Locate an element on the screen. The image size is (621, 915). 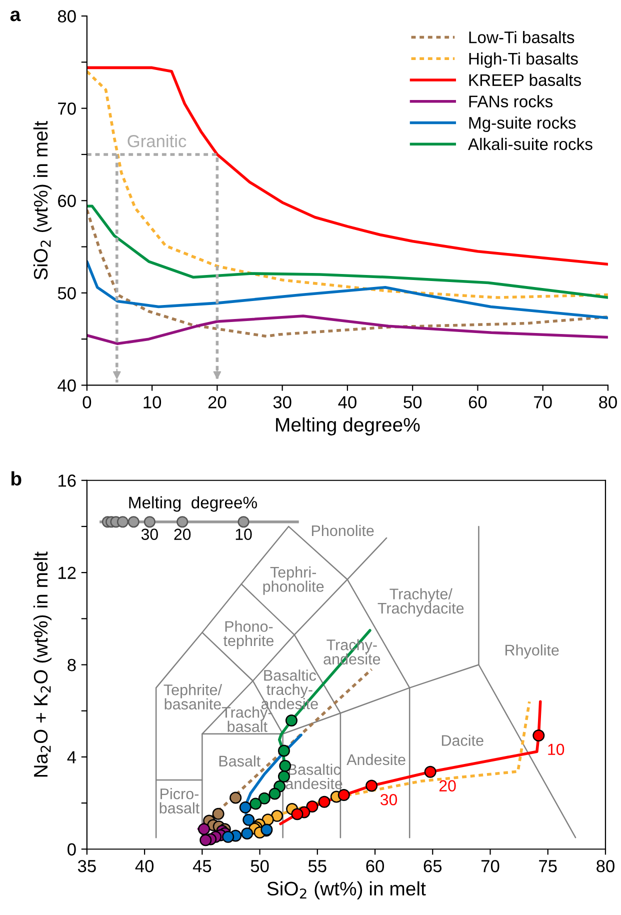
annotation: Andesite is located at coordinates (376, 760).